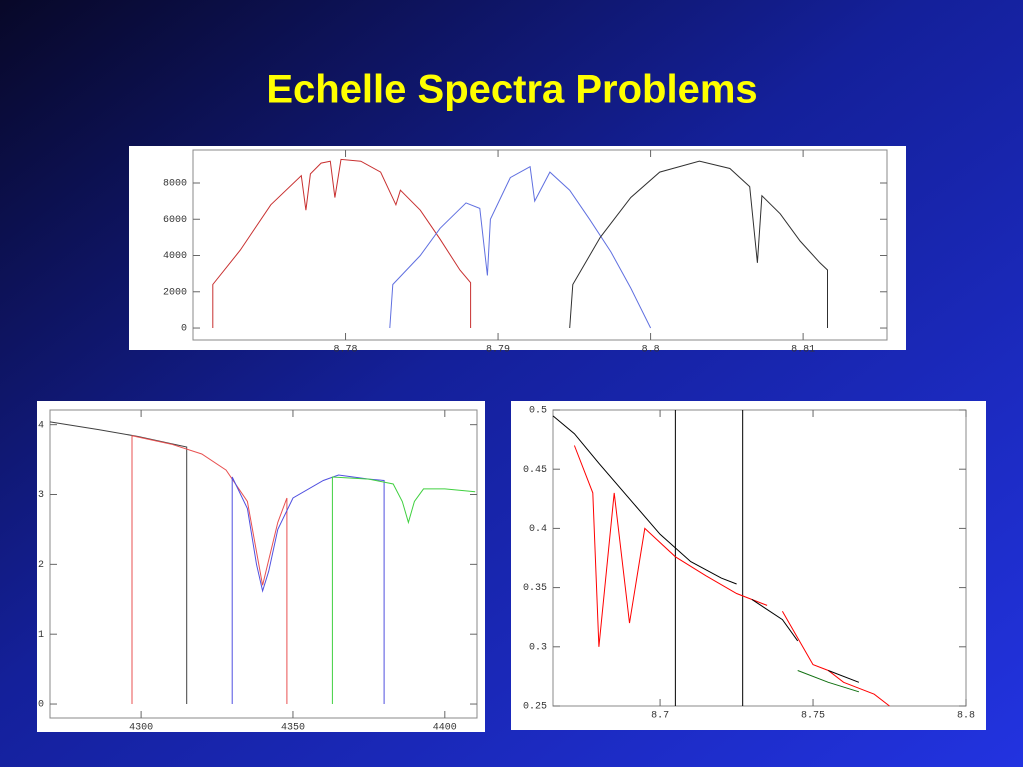  What do you see at coordinates (538, 529) in the screenshot?
I see `y-tick-label: 0.4` at bounding box center [538, 529].